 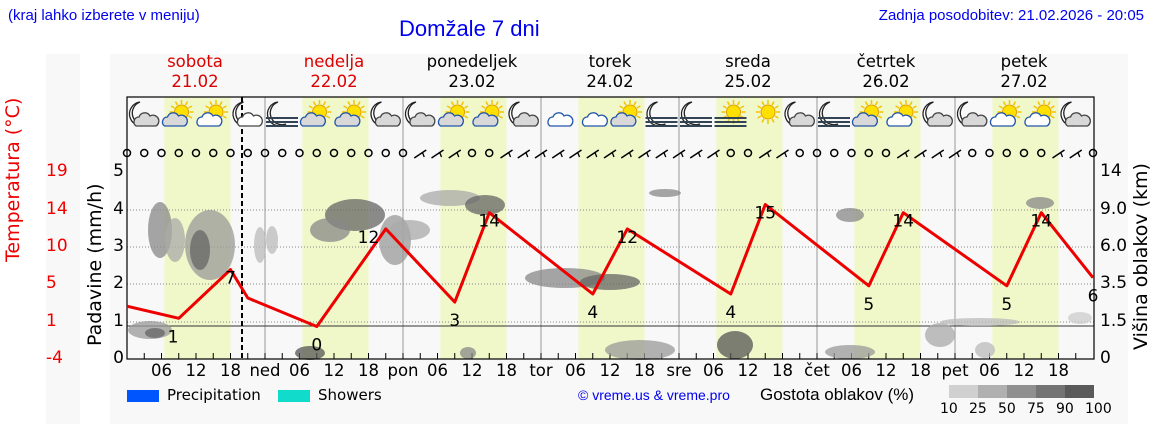 What do you see at coordinates (51, 321) in the screenshot?
I see `temp-tick: 1` at bounding box center [51, 321].